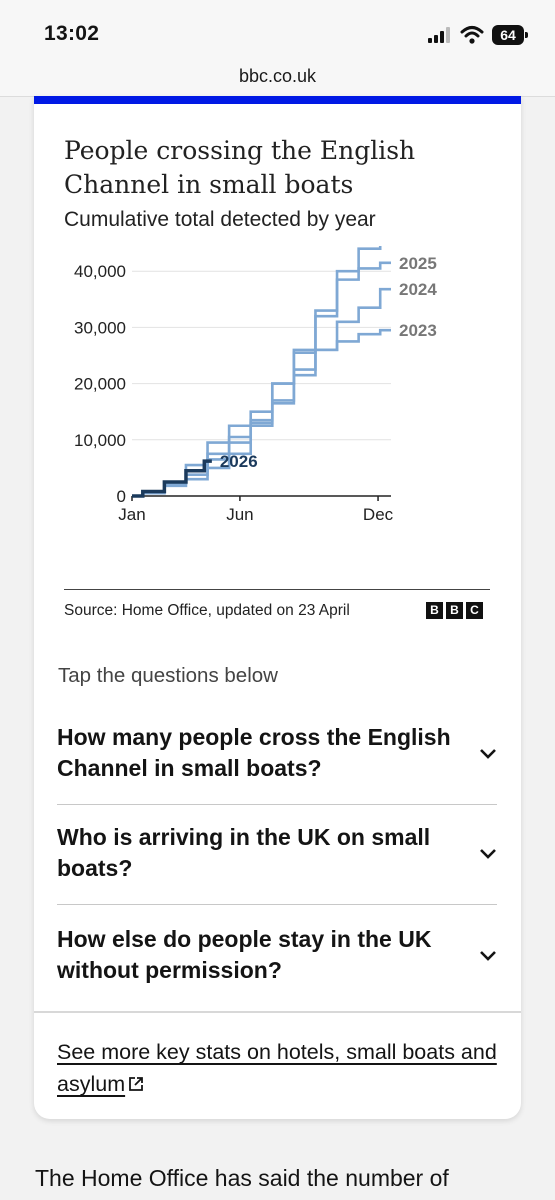  What do you see at coordinates (100, 384) in the screenshot?
I see `y-tick-label: 20,000` at bounding box center [100, 384].